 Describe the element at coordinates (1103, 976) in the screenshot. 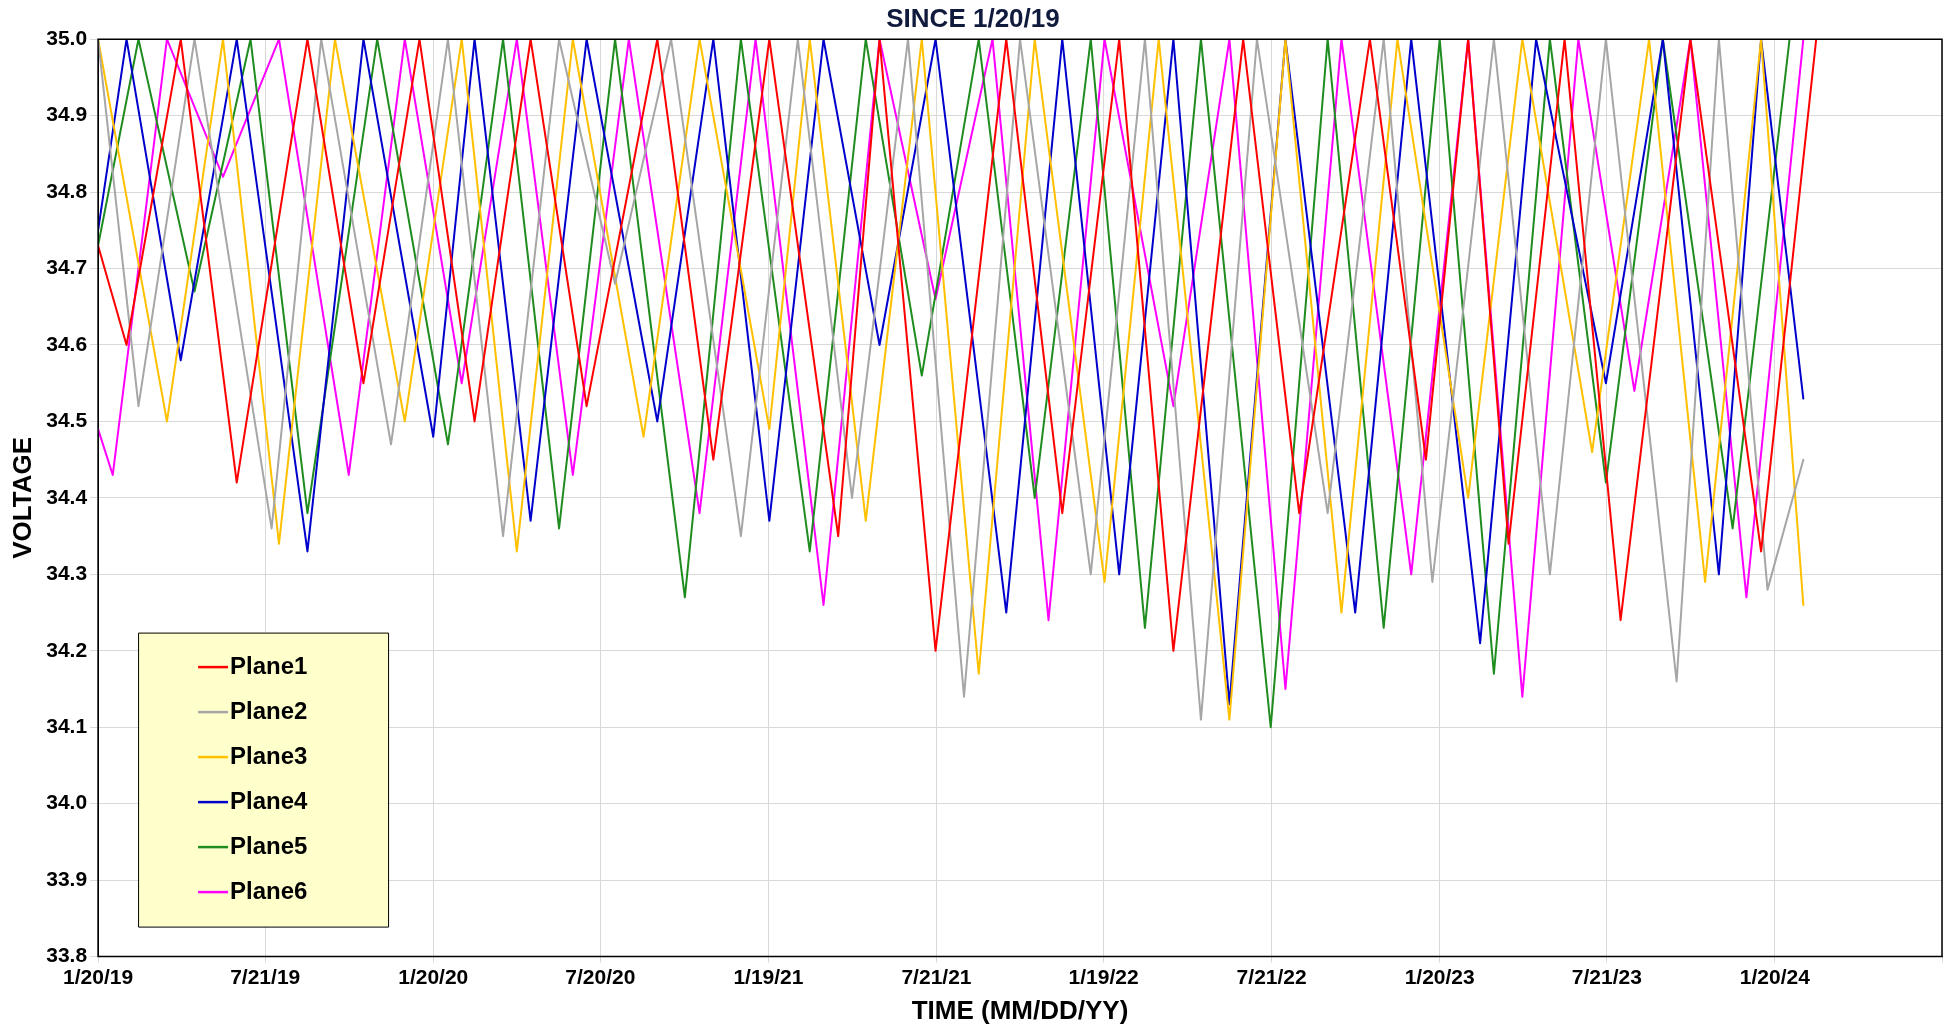

I see `x-tick-label: 1/19/22` at that location.